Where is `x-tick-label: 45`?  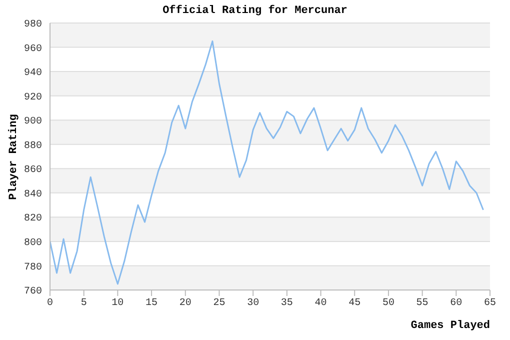
x-tick-label: 45 is located at coordinates (354, 304).